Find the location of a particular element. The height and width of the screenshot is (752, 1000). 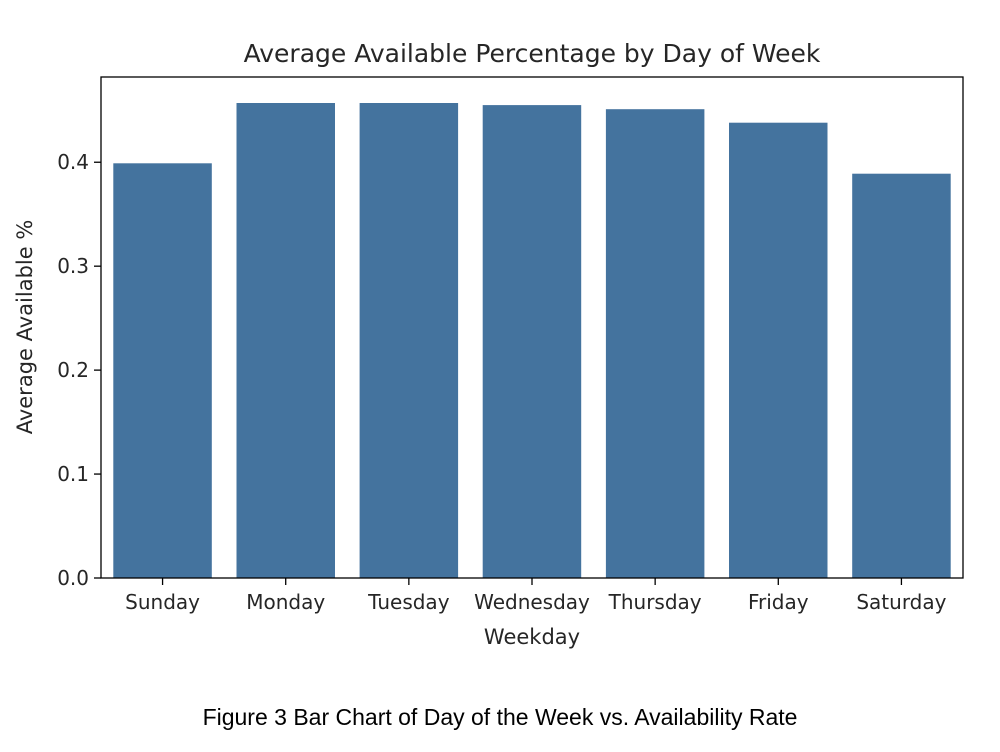

x-tick-label: Wednesday is located at coordinates (532, 602).